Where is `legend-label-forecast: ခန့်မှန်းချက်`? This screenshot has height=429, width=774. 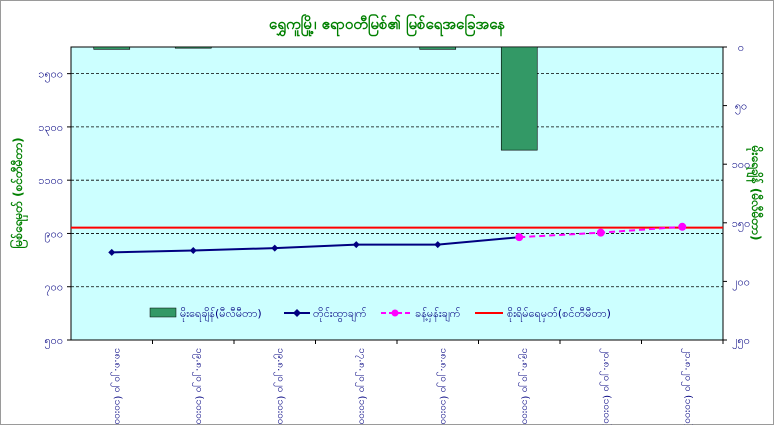 legend-label-forecast: ခန့်မှန်းချက် is located at coordinates (438, 314).